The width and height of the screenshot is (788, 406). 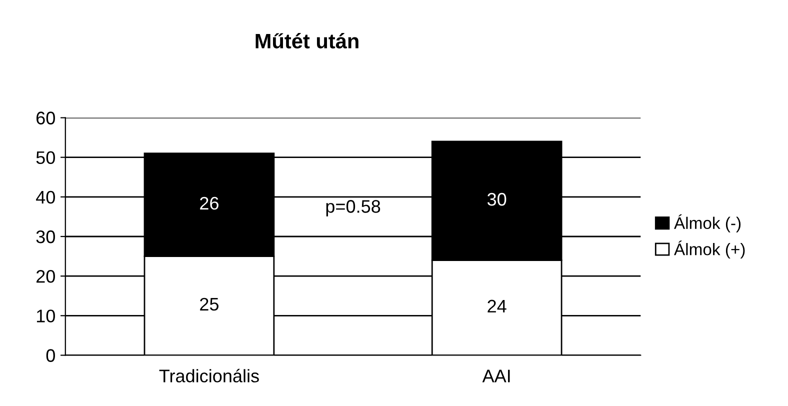 What do you see at coordinates (50, 355) in the screenshot?
I see `y-tick-label: 0` at bounding box center [50, 355].